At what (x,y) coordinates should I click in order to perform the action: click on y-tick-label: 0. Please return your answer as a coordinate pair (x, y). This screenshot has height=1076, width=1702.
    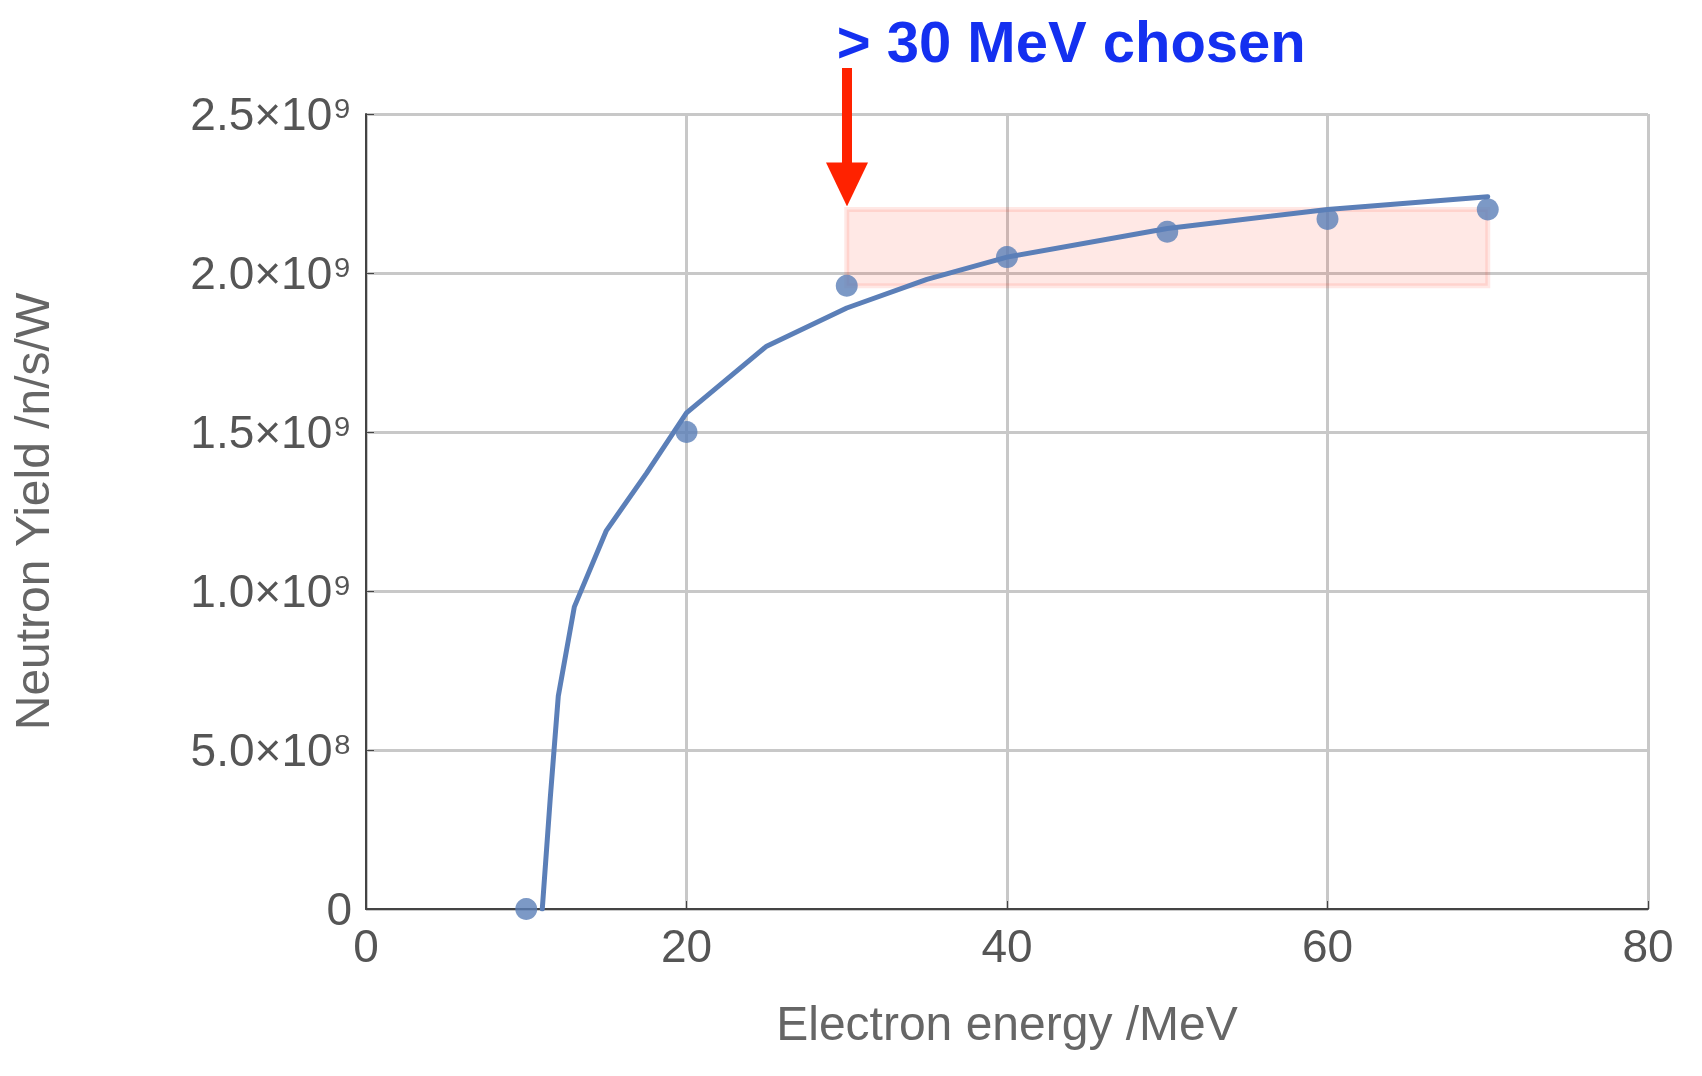
    Looking at the image, I should click on (339, 909).